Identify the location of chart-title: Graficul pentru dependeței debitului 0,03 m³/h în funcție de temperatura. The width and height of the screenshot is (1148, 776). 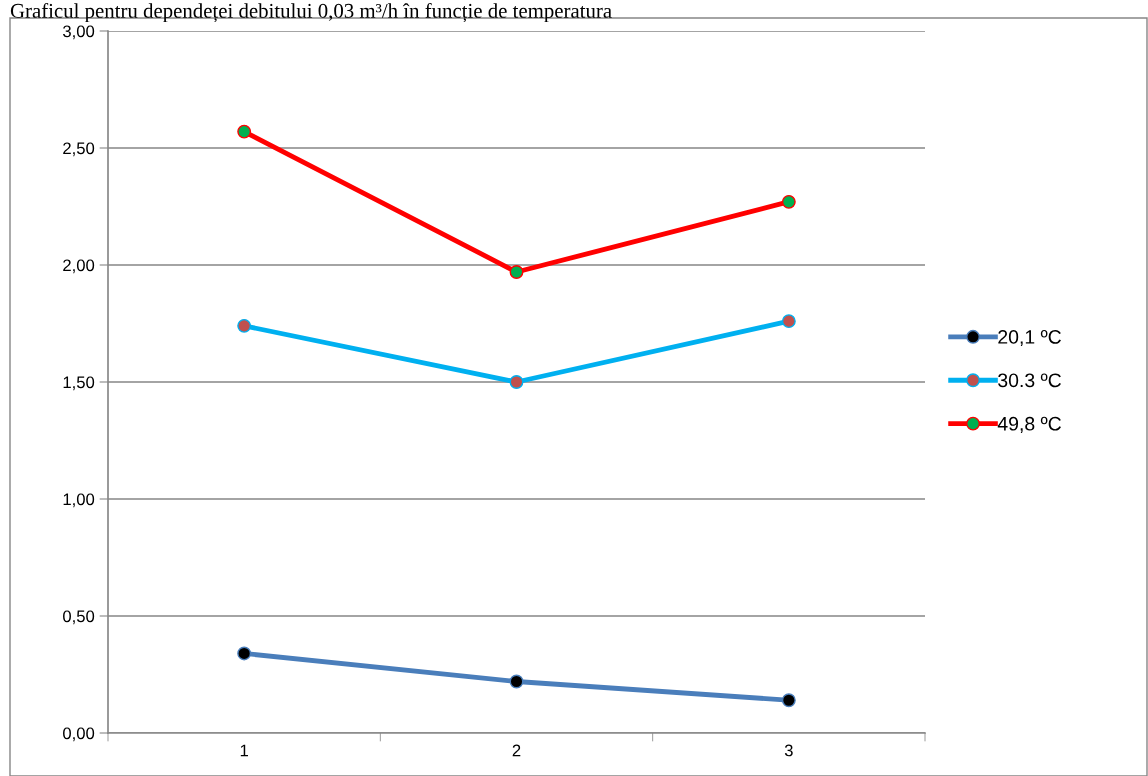
(311, 13).